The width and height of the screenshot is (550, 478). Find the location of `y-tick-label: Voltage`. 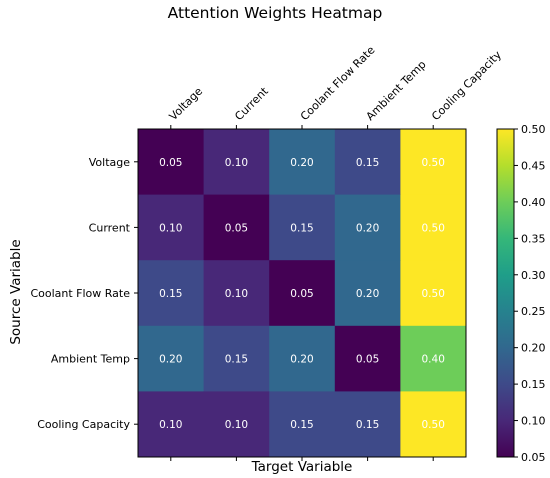

y-tick-label: Voltage is located at coordinates (109, 162).